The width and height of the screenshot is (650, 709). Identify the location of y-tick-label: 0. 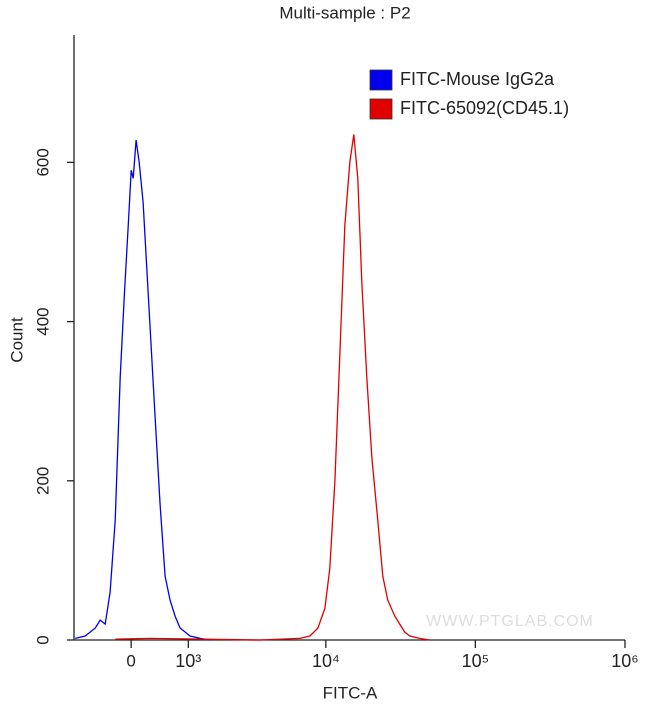
(42, 639).